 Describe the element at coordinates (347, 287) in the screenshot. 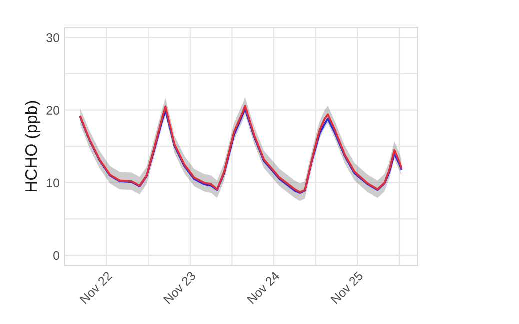

I see `x-tick-label: Nov 25` at that location.